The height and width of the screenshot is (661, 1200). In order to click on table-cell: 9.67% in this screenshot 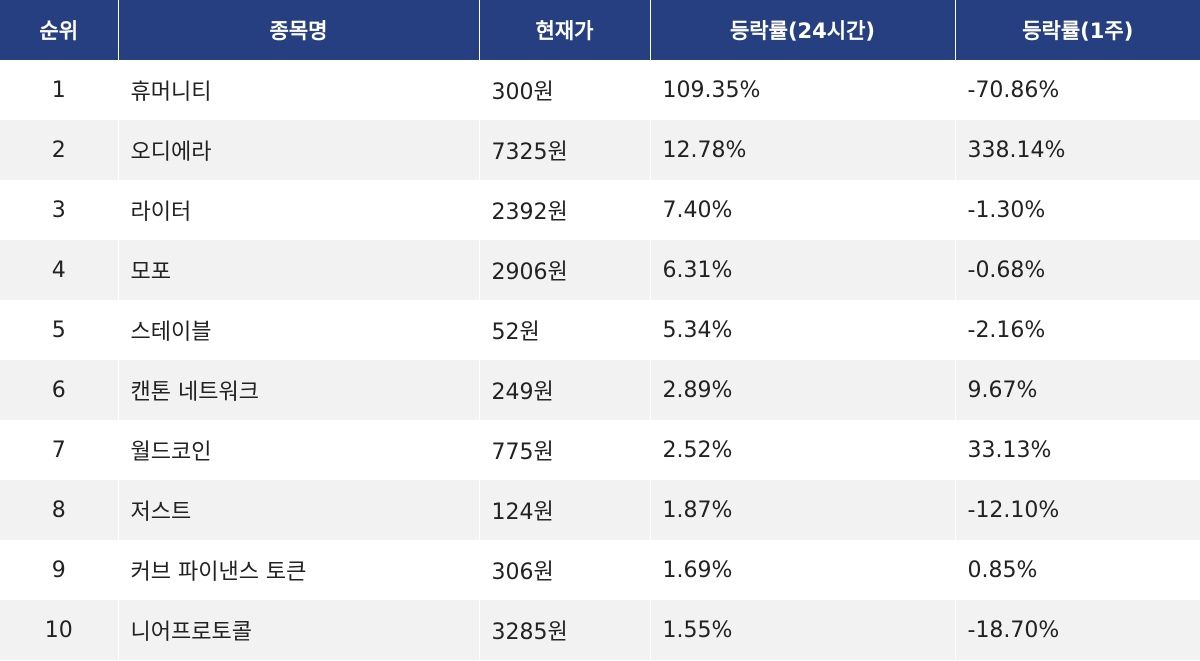, I will do `click(1077, 390)`.